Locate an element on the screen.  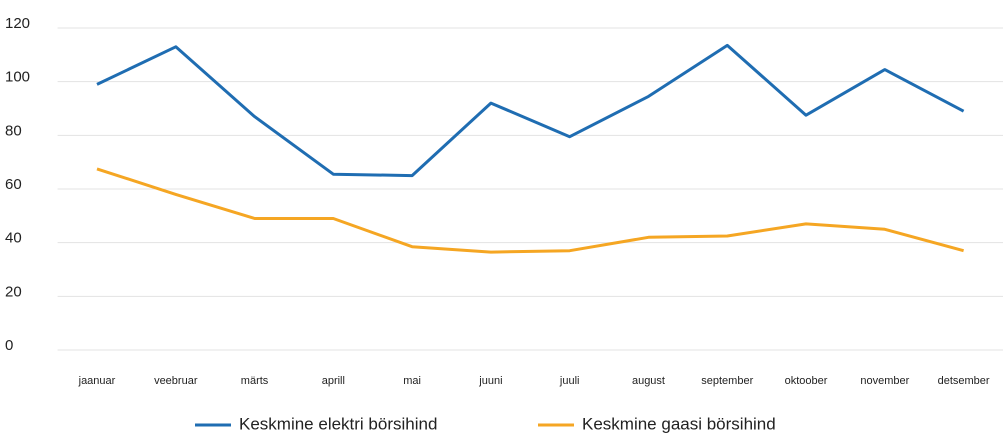
x-tick-label: aprill is located at coordinates (333, 381).